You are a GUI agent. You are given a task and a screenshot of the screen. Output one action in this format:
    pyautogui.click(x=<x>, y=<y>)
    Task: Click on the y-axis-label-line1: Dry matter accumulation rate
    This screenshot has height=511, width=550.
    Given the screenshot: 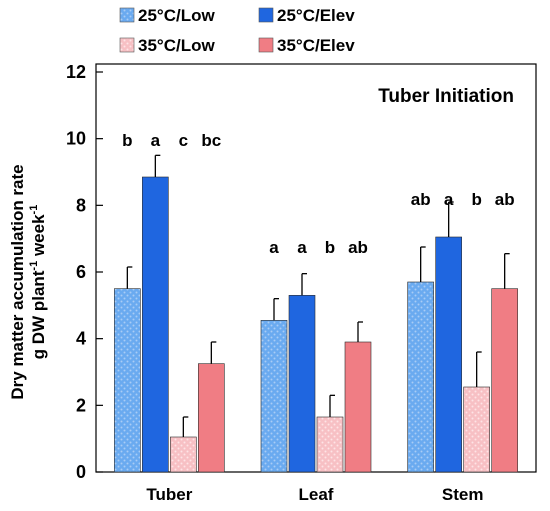 What is the action you would take?
    pyautogui.click(x=17, y=281)
    